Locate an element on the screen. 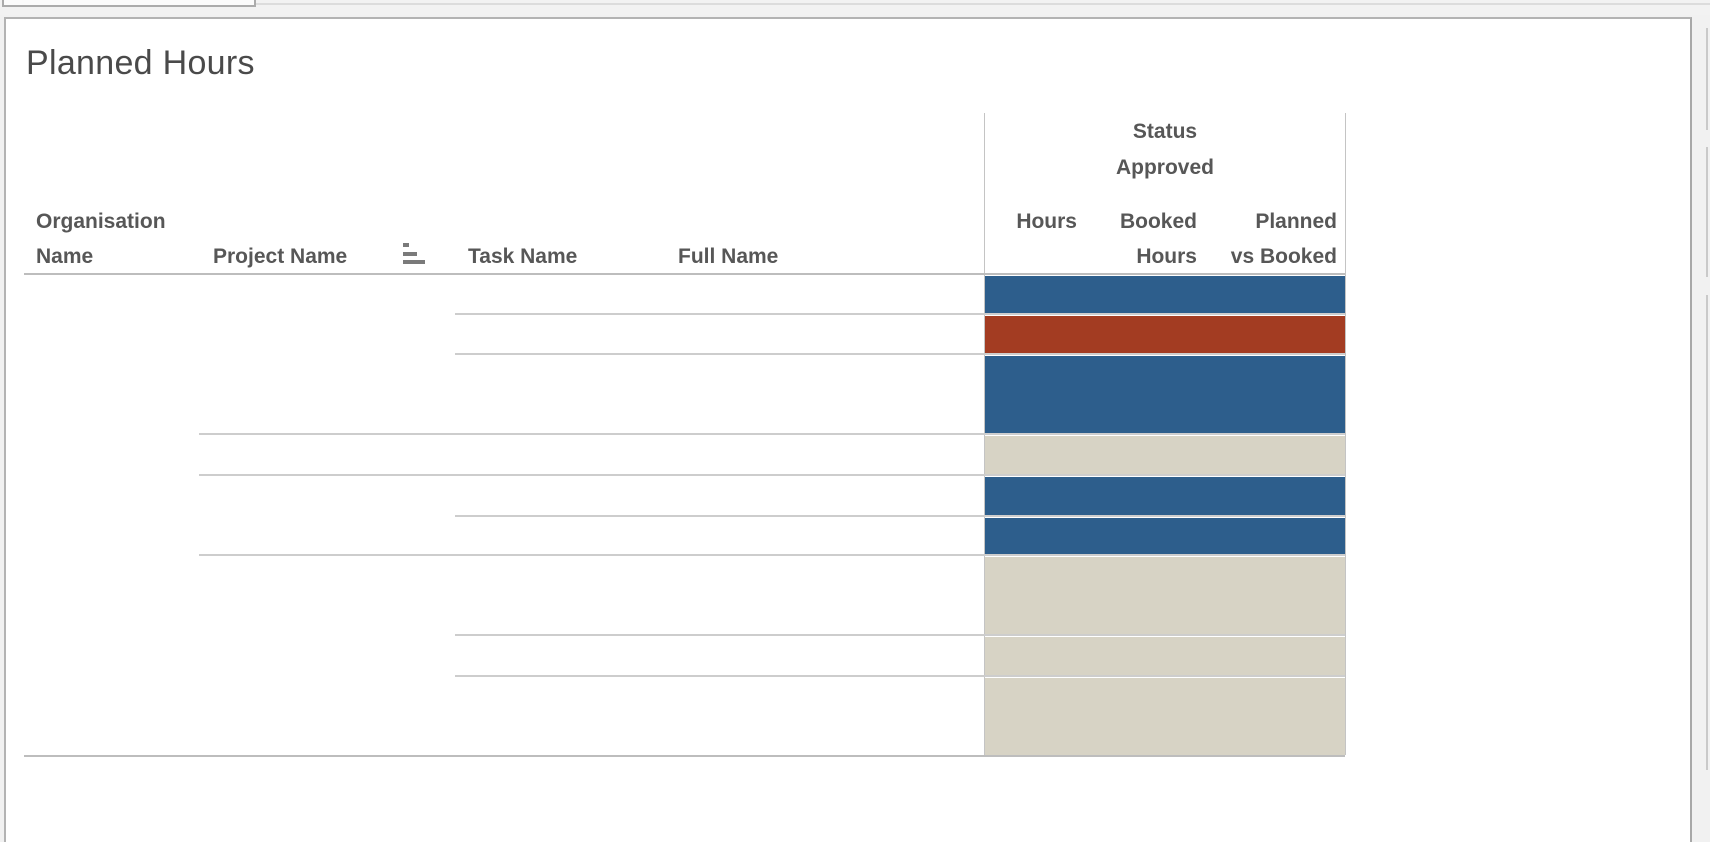  top-tab-remnant is located at coordinates (129, 3).